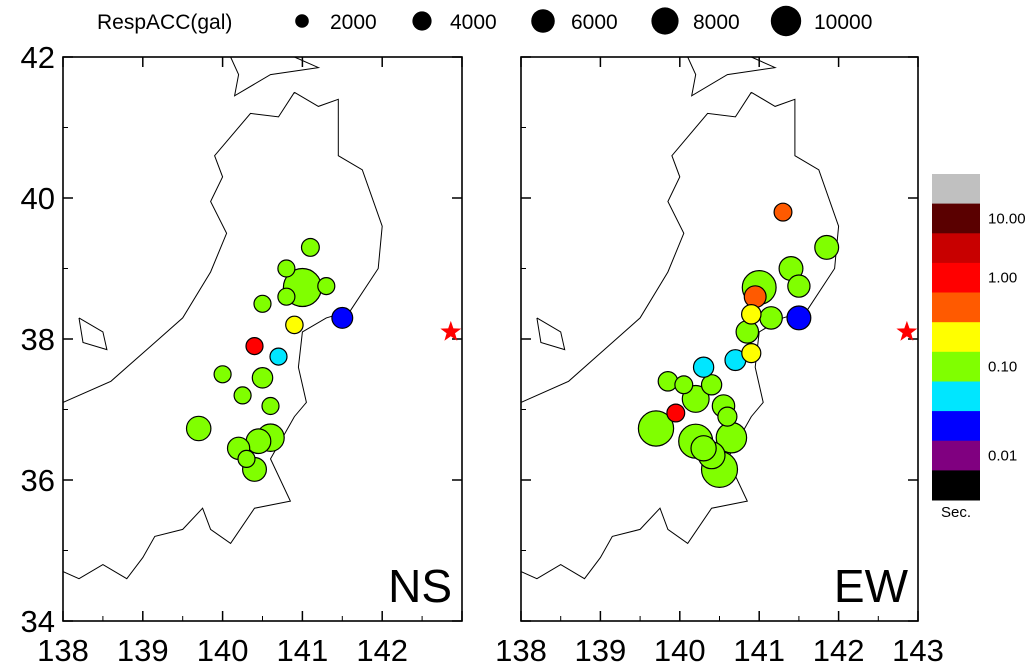 This screenshot has height=671, width=1035. What do you see at coordinates (38, 198) in the screenshot?
I see `y-tick-label: 40` at bounding box center [38, 198].